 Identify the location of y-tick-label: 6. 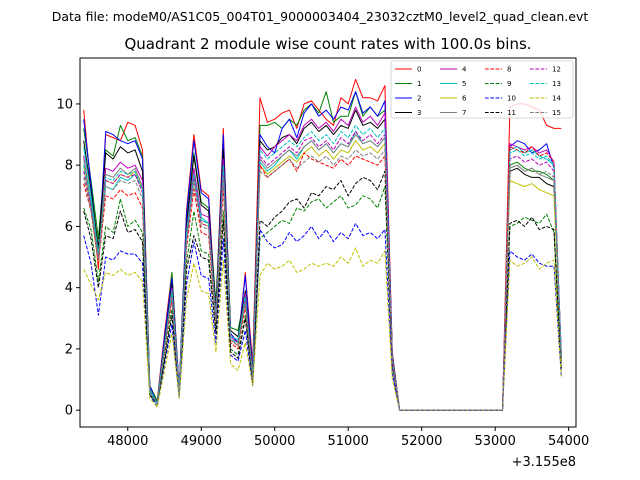
(69, 227).